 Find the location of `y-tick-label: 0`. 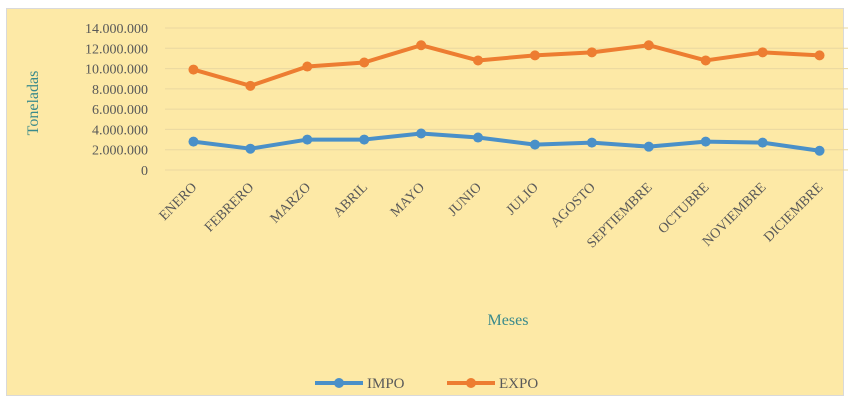

y-tick-label: 0 is located at coordinates (144, 171).